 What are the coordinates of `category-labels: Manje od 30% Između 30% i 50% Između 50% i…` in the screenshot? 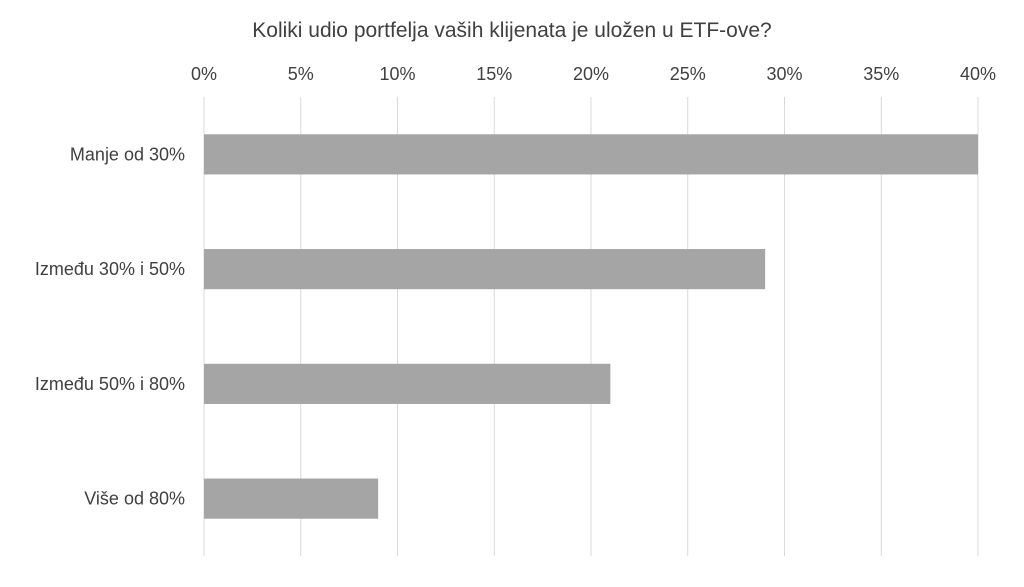 It's located at (110, 326).